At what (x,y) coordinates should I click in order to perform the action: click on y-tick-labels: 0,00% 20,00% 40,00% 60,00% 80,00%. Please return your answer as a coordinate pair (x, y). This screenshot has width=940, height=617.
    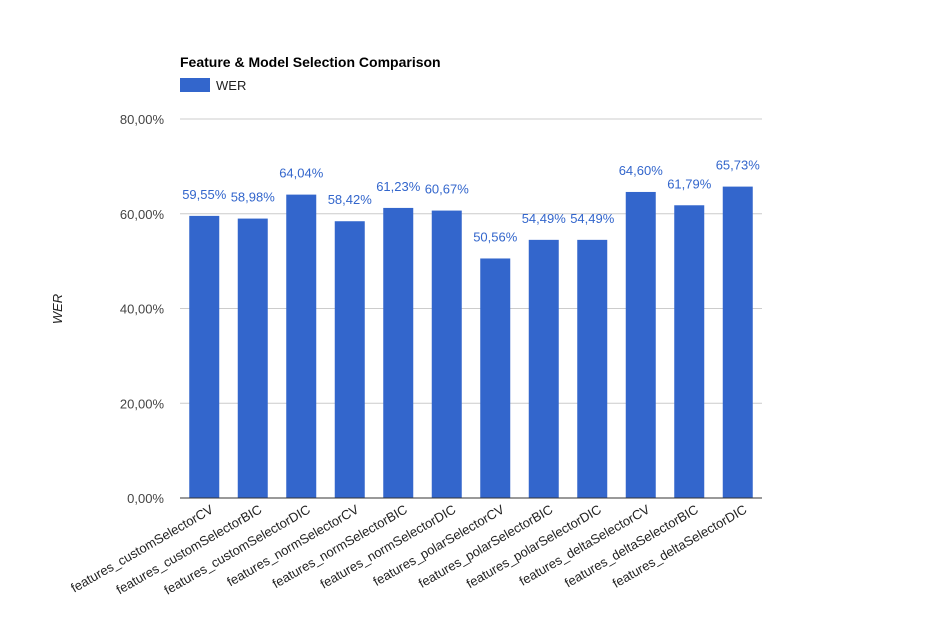
    Looking at the image, I should click on (142, 309).